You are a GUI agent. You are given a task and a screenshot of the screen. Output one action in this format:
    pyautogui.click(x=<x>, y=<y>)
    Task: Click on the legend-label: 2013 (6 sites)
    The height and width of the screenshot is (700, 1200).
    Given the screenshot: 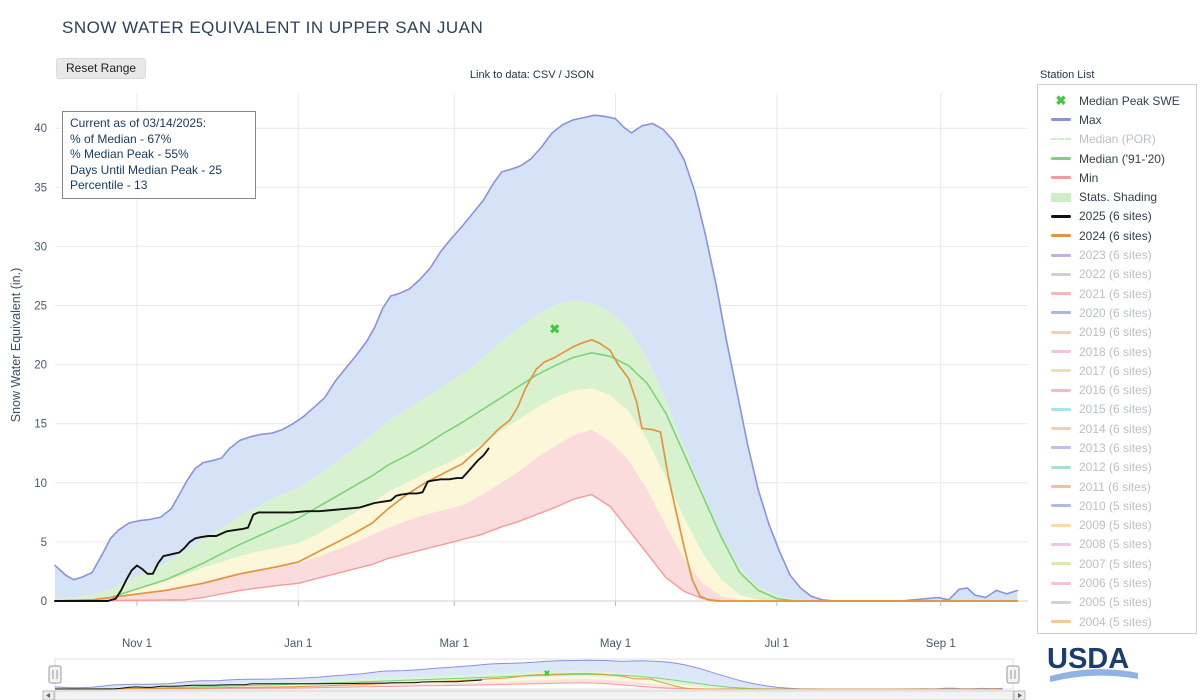 What is the action you would take?
    pyautogui.click(x=1115, y=447)
    